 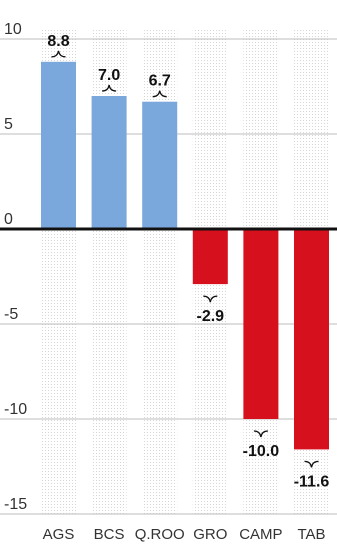 What do you see at coordinates (211, 316) in the screenshot?
I see `value-label: -2.9` at bounding box center [211, 316].